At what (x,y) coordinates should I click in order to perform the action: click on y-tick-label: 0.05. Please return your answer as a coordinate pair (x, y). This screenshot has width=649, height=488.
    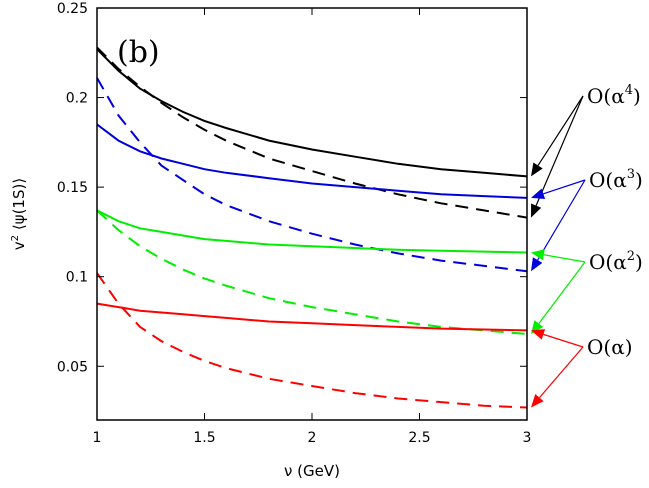
    Looking at the image, I should click on (72, 367).